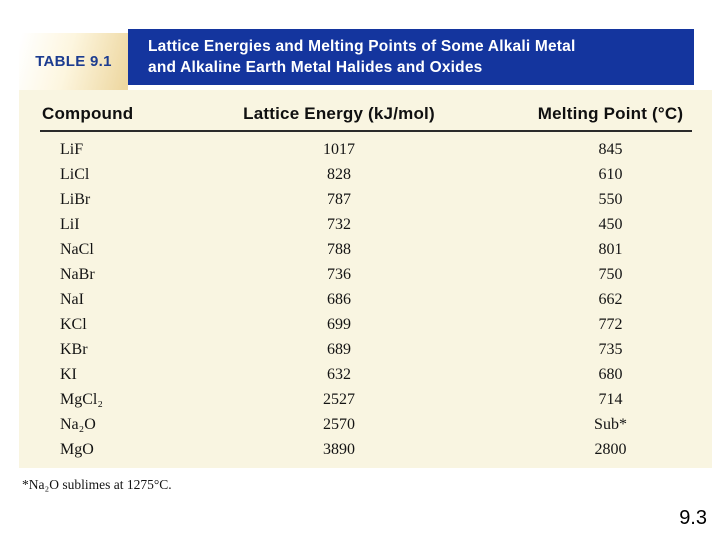 This screenshot has height=540, width=720. Describe the element at coordinates (610, 349) in the screenshot. I see `melting-point-cell: 735` at that location.